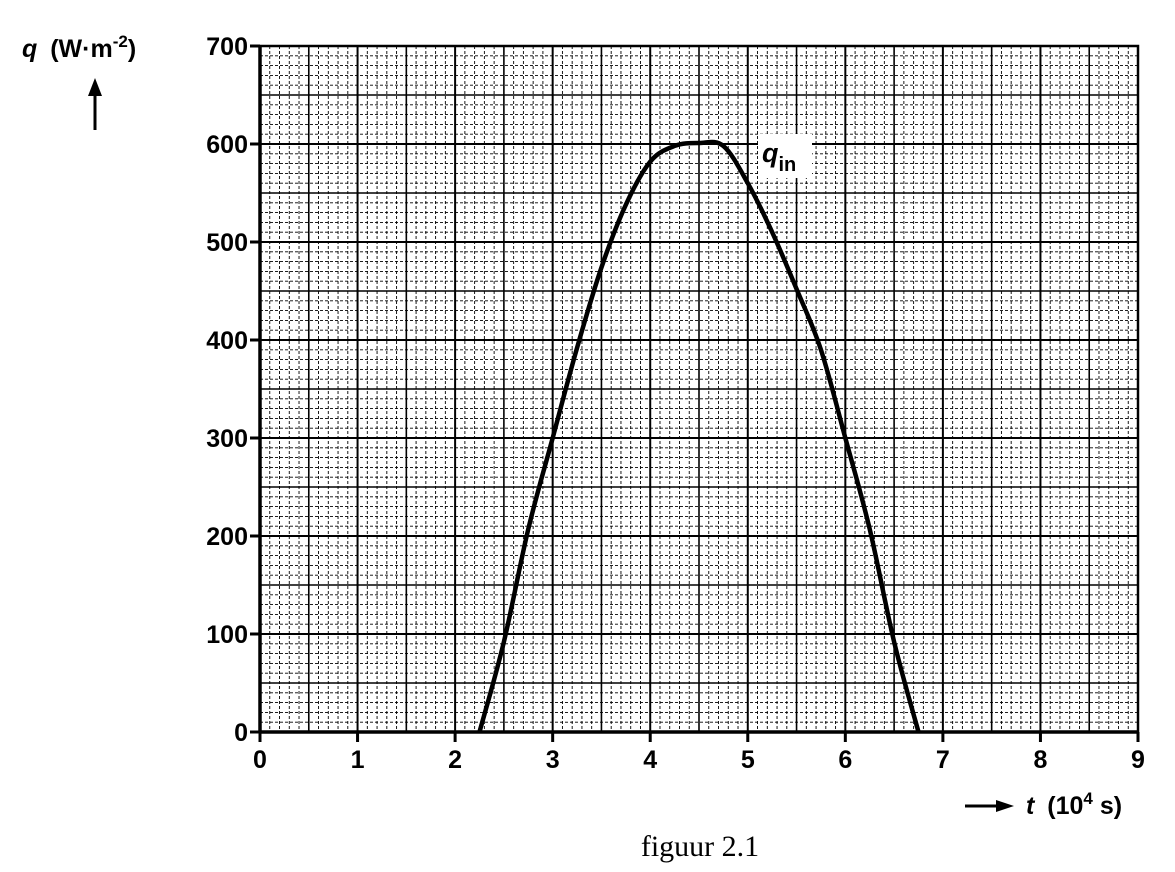 The width and height of the screenshot is (1175, 872). Describe the element at coordinates (227, 341) in the screenshot. I see `y-tick-label: 400` at that location.